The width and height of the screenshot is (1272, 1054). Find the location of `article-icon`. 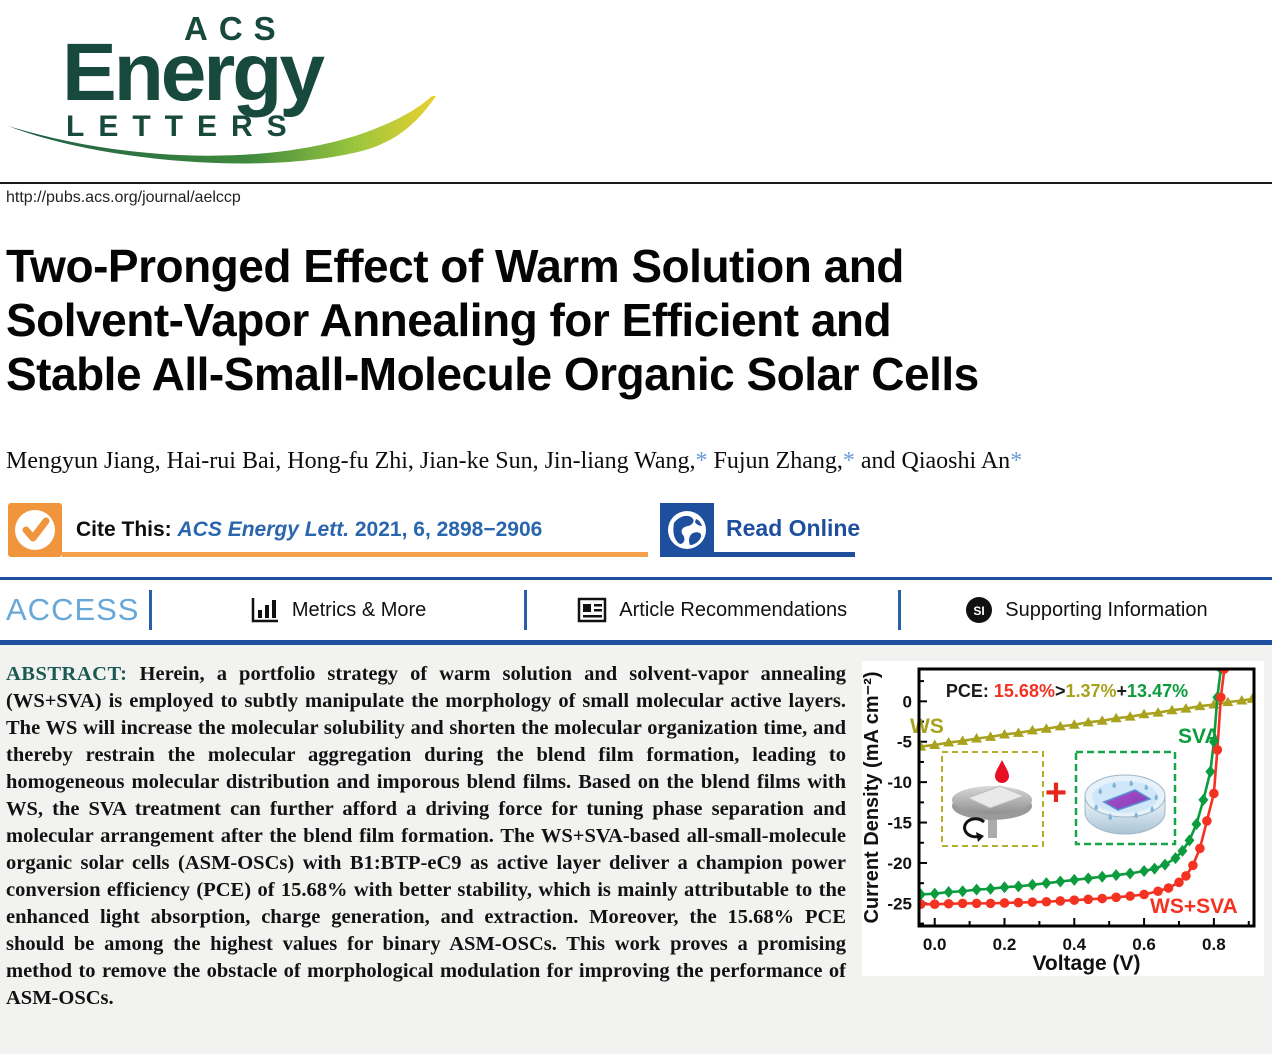

article-icon is located at coordinates (592, 610).